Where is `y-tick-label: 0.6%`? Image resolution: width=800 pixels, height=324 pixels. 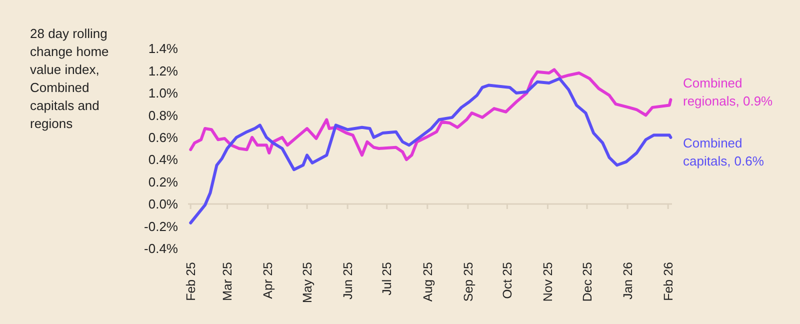 y-tick-label: 0.6% is located at coordinates (163, 137).